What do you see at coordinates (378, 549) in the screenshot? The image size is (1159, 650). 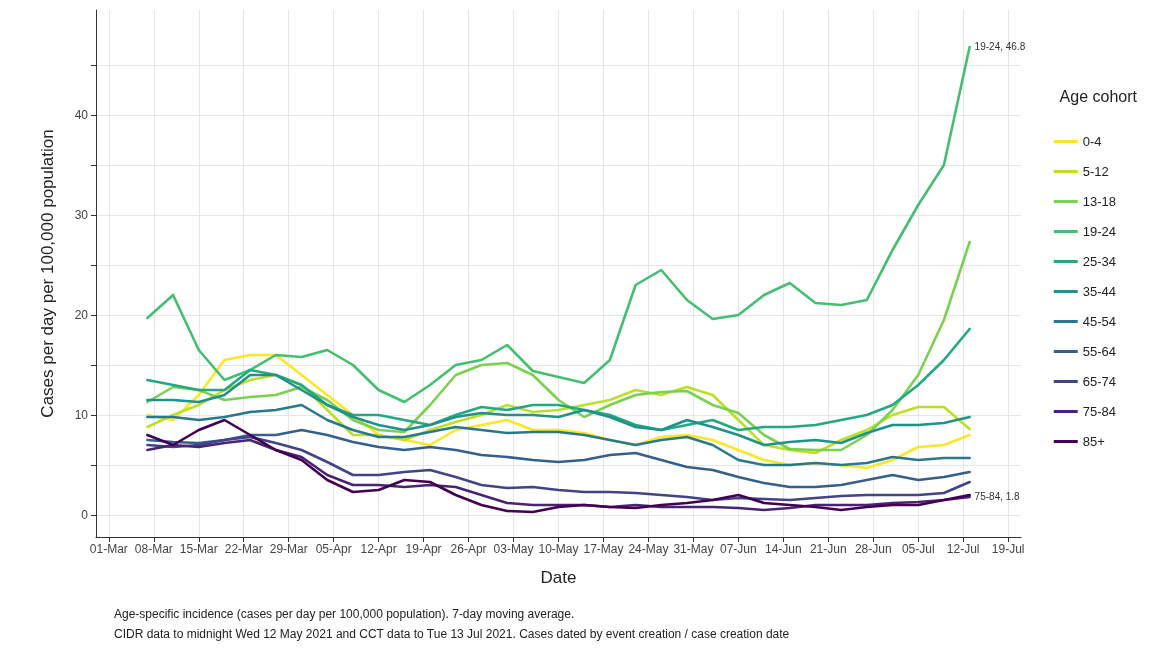 I see `x-tick-label: 12-Apr` at bounding box center [378, 549].